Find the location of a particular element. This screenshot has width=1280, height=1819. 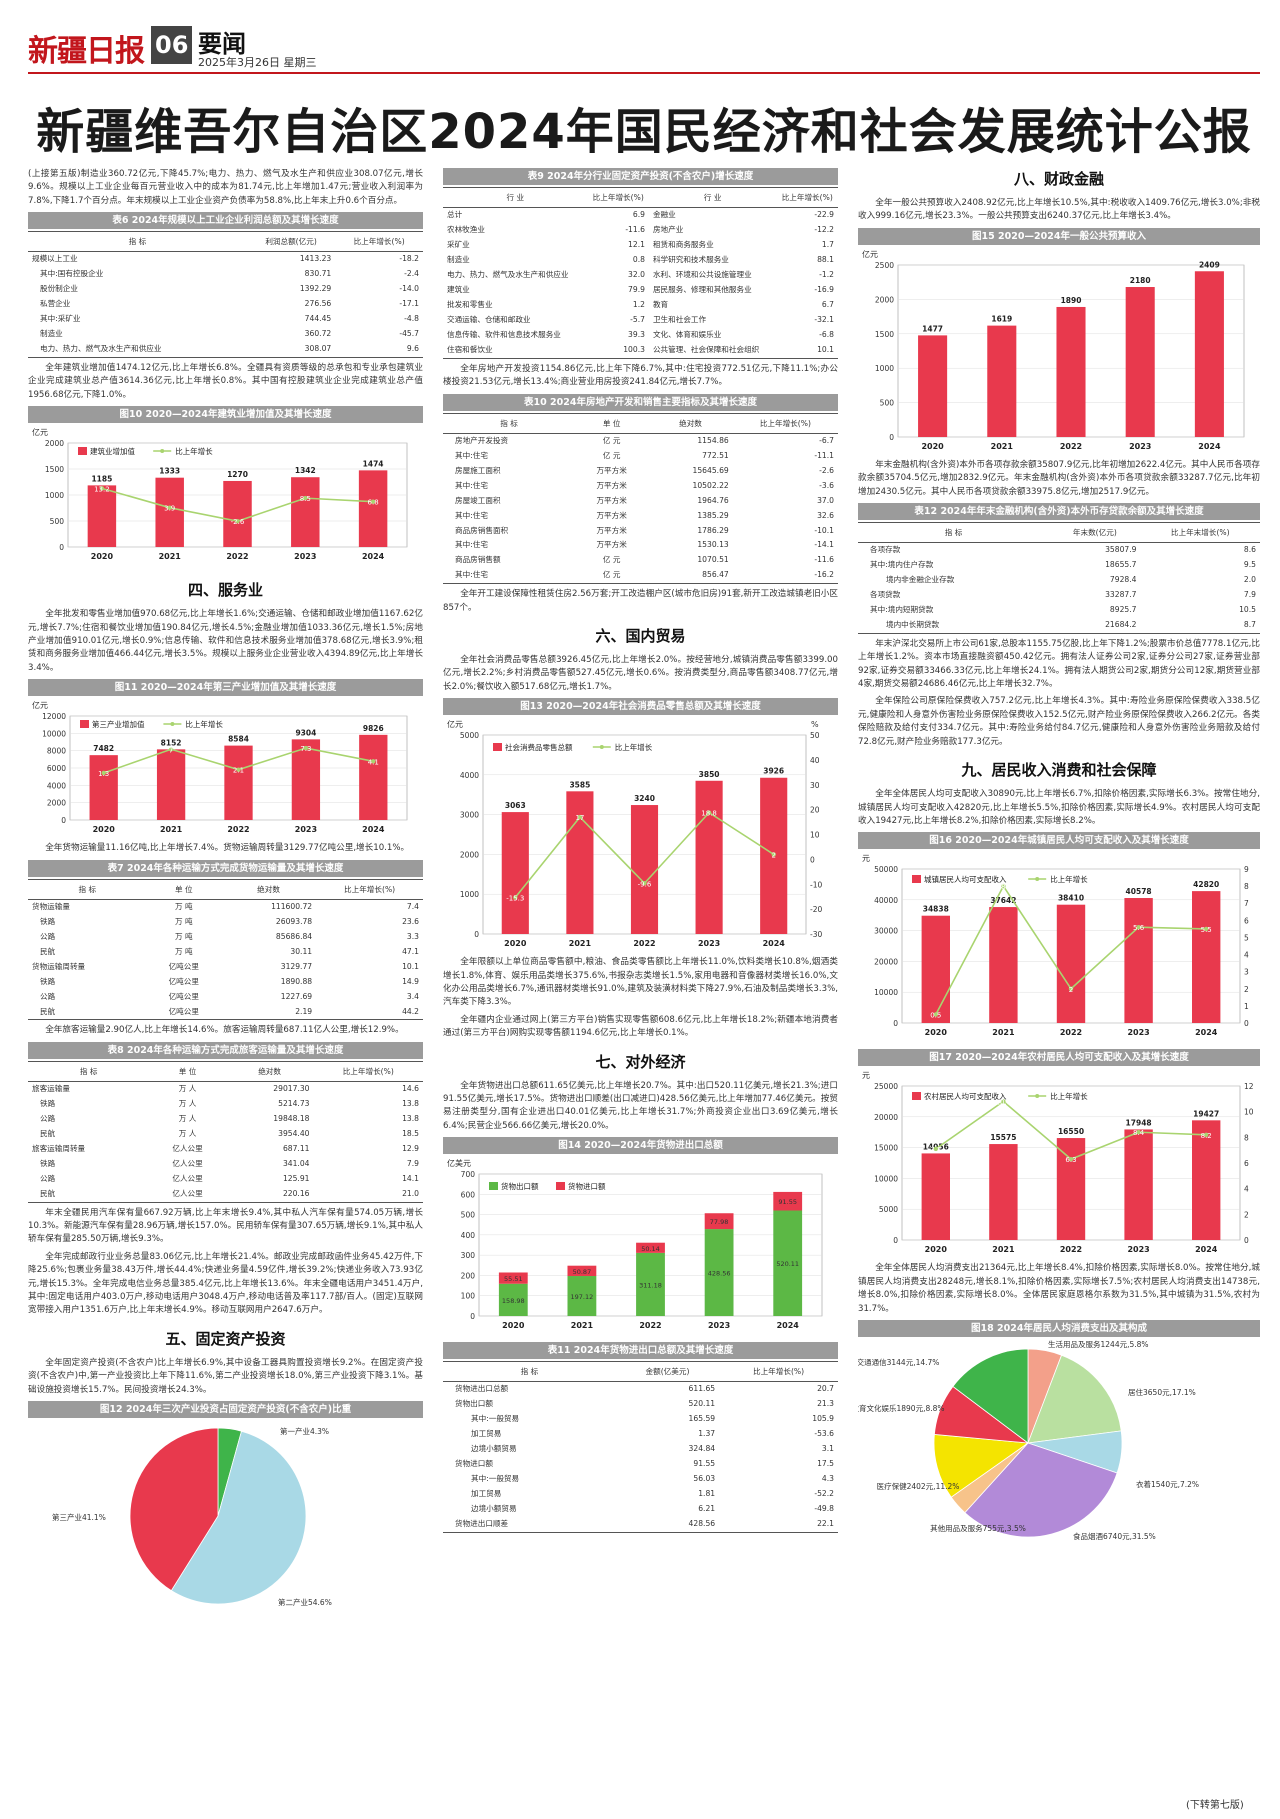

pie-label: 居住3650元,17.1% is located at coordinates (1162, 1392).